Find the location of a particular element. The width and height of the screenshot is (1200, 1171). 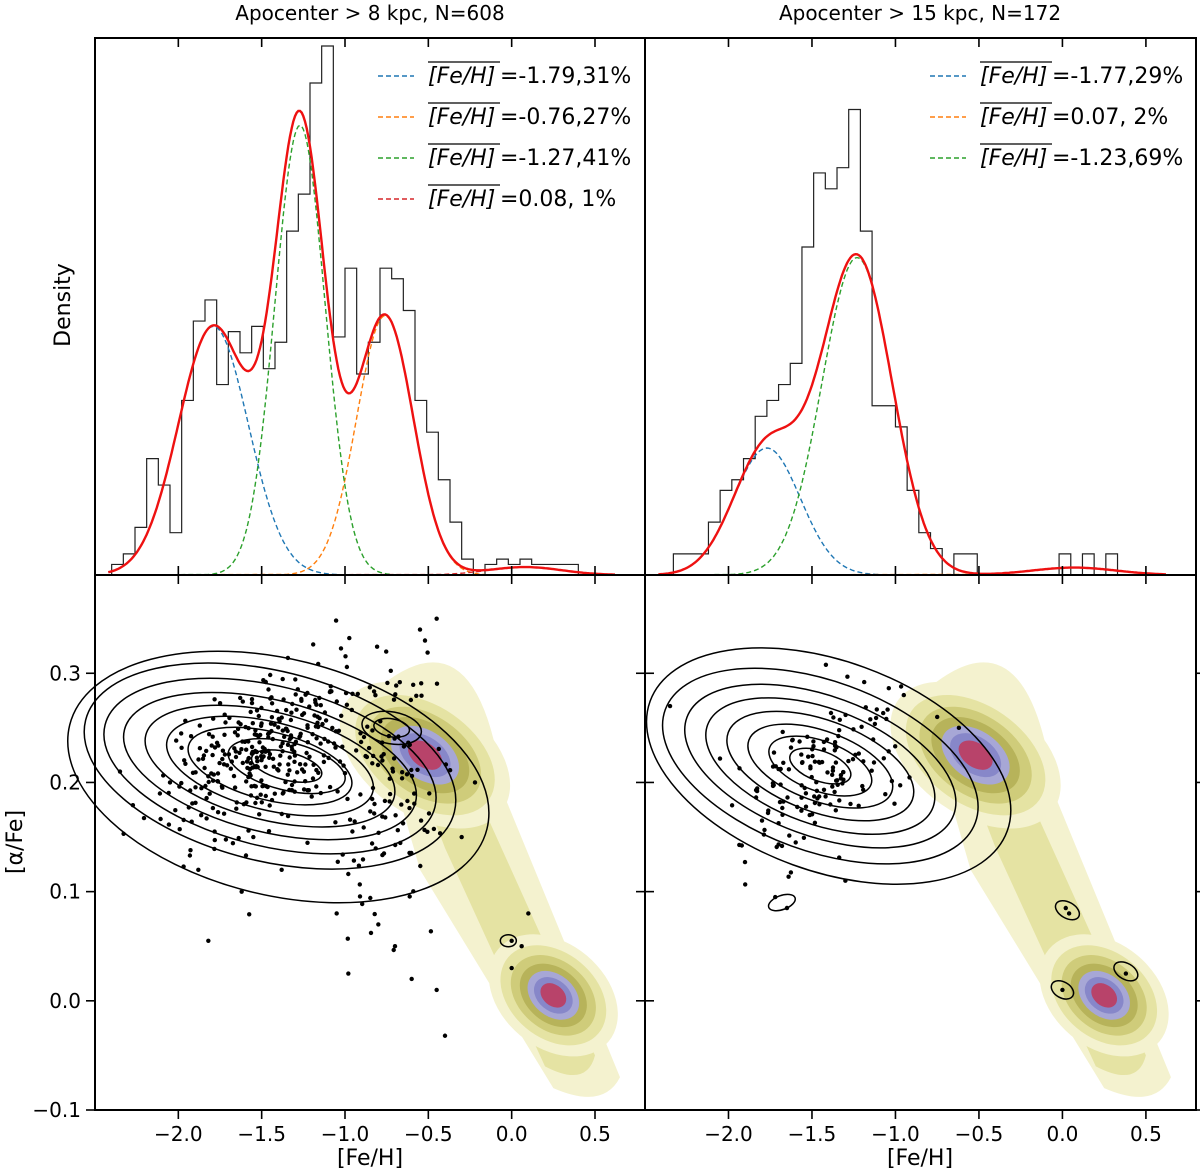

xtick-label-1-1: −1.5 is located at coordinates (812, 1134).